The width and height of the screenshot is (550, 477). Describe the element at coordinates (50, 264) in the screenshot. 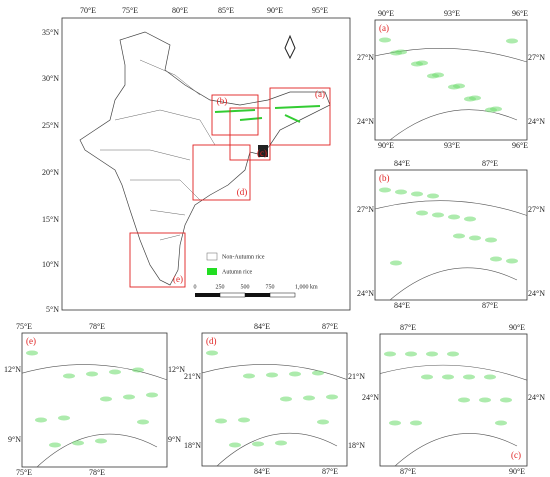

I see `lat-label: 10°N` at that location.